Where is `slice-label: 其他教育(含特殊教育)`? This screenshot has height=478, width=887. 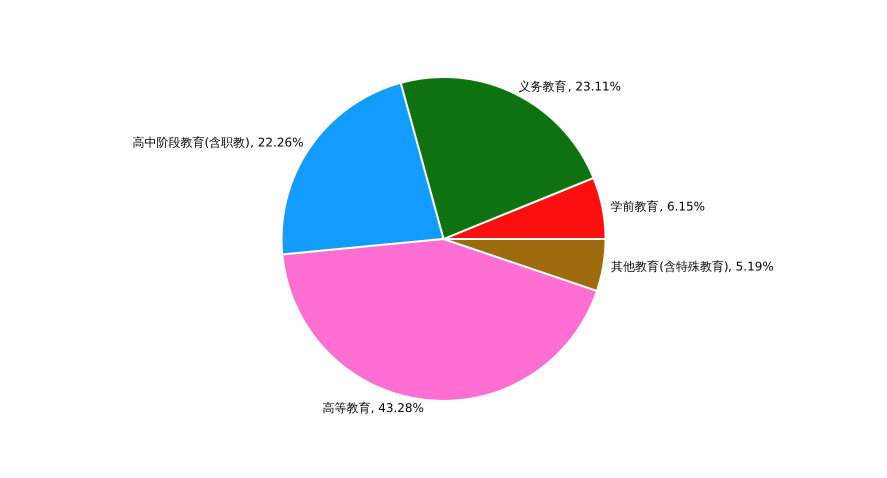
slice-label: 其他教育(含特殊教育) is located at coordinates (670, 267).